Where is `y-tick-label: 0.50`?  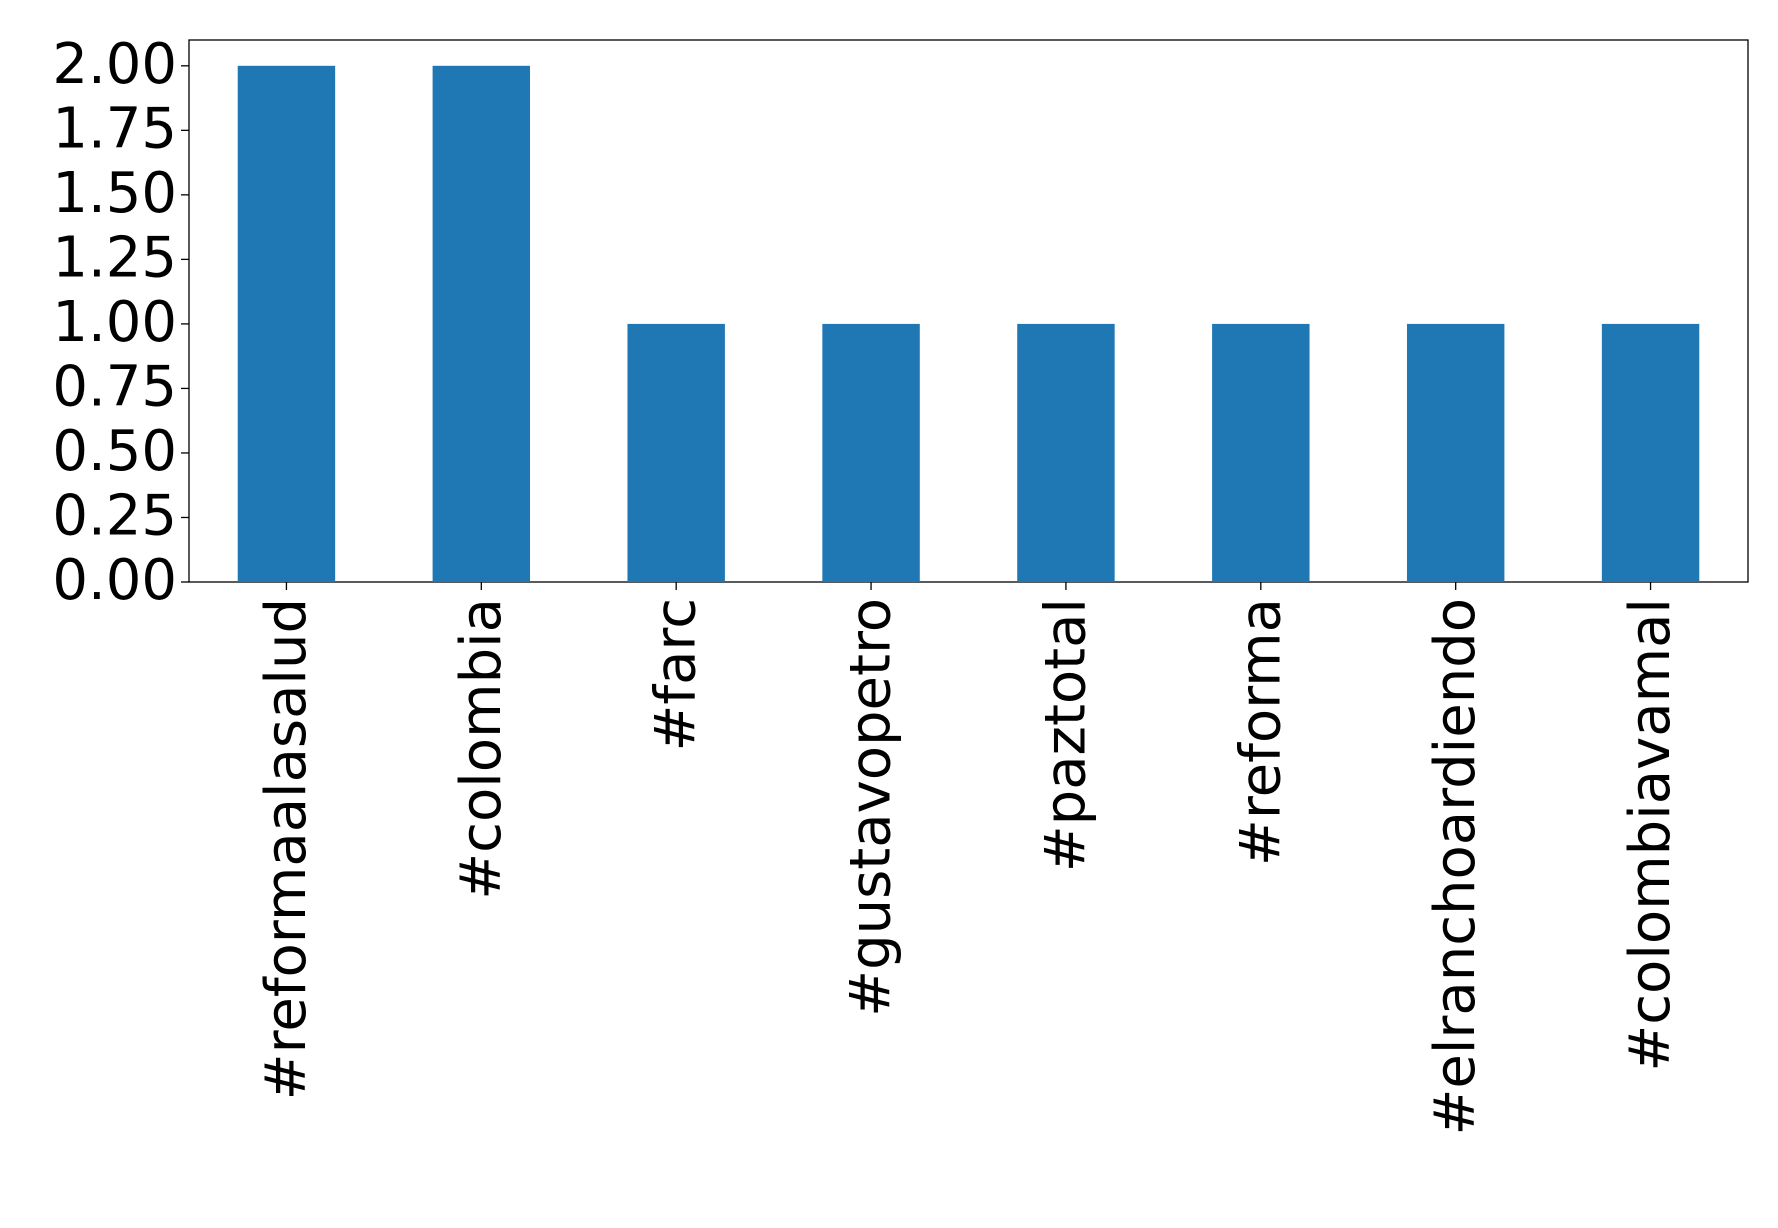 y-tick-label: 0.50 is located at coordinates (114, 451).